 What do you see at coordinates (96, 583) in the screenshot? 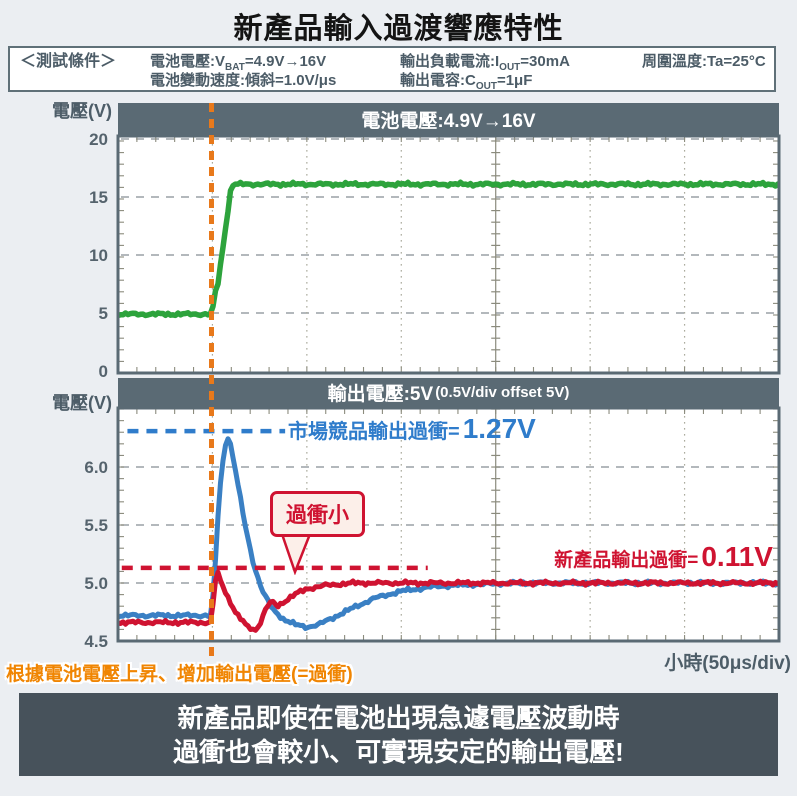
I see `svg-text: 5.0` at bounding box center [96, 583].